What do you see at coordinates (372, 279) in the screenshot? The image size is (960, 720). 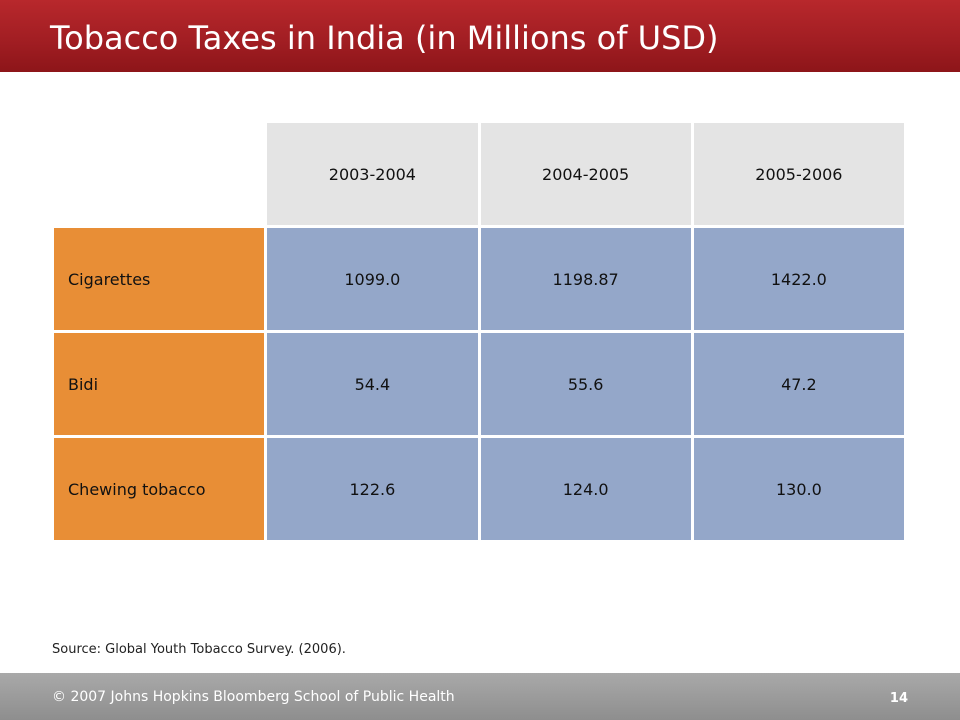 I see `table-cell: 1099.0` at bounding box center [372, 279].